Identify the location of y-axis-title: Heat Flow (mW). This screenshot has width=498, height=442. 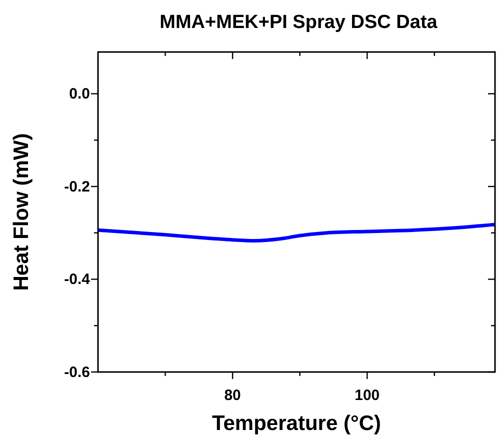
(21, 212).